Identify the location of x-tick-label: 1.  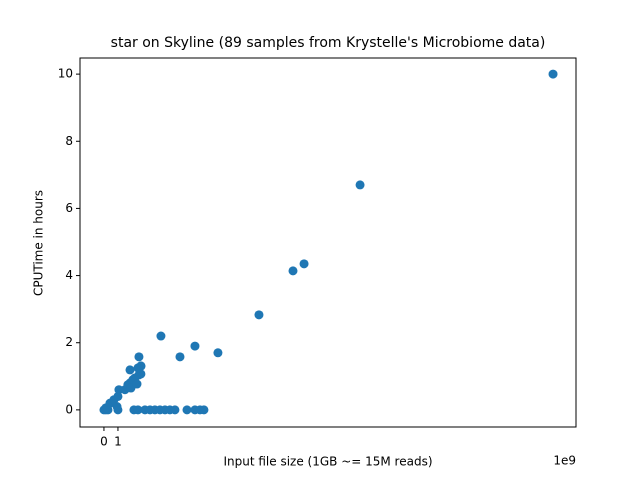
(118, 442).